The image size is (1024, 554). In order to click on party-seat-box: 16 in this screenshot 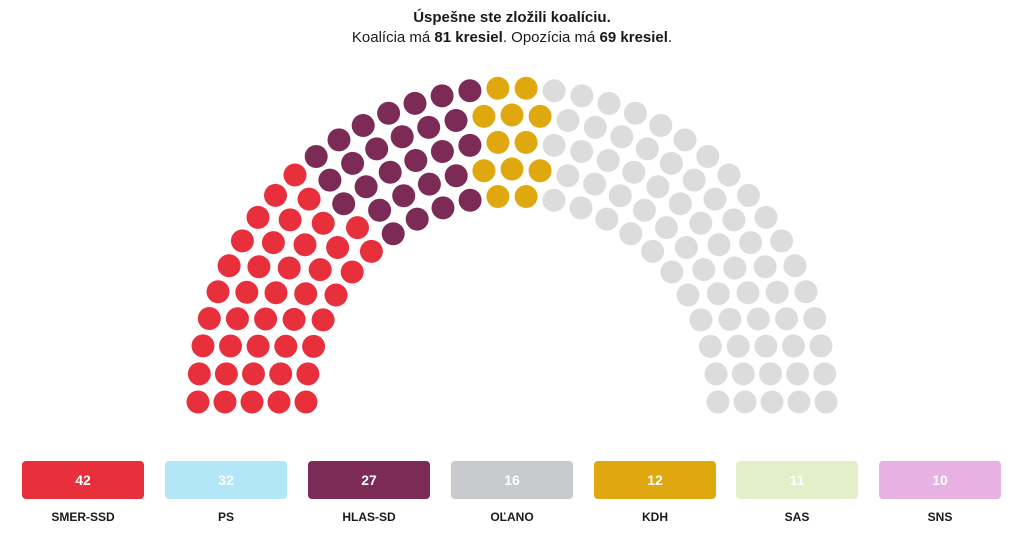, I will do `click(512, 480)`.